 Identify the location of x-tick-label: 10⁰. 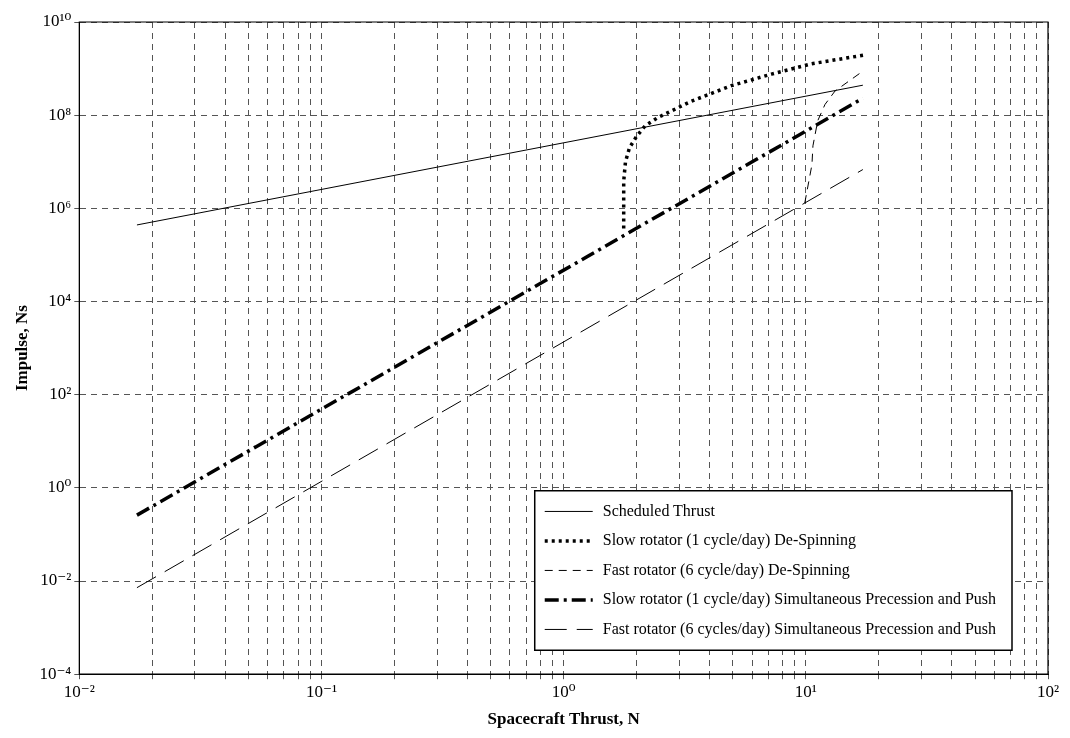
(563, 691).